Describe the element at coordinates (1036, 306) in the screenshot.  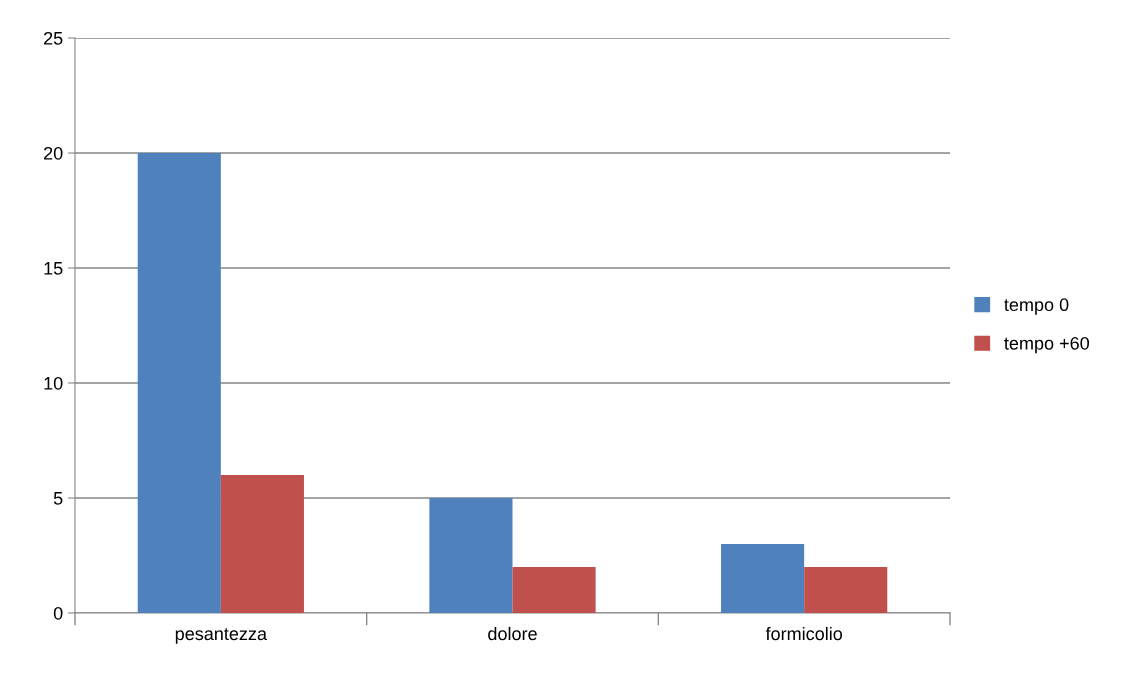
I see `legend-label: tempo 0` at that location.